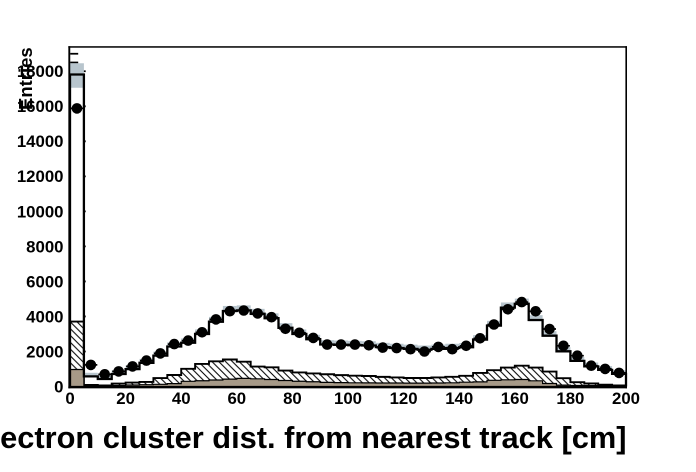 Image resolution: width=696 pixels, height=472 pixels. What do you see at coordinates (459, 398) in the screenshot?
I see `svg-text: 140` at bounding box center [459, 398].